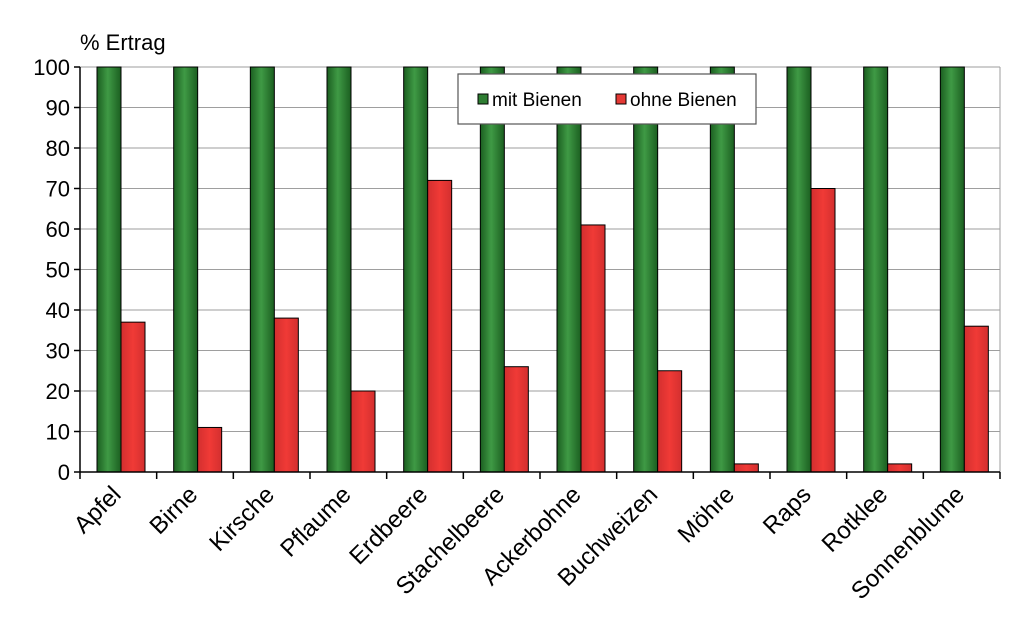 The width and height of the screenshot is (1024, 643). Describe the element at coordinates (58, 351) in the screenshot. I see `y-tick-label: 30` at that location.